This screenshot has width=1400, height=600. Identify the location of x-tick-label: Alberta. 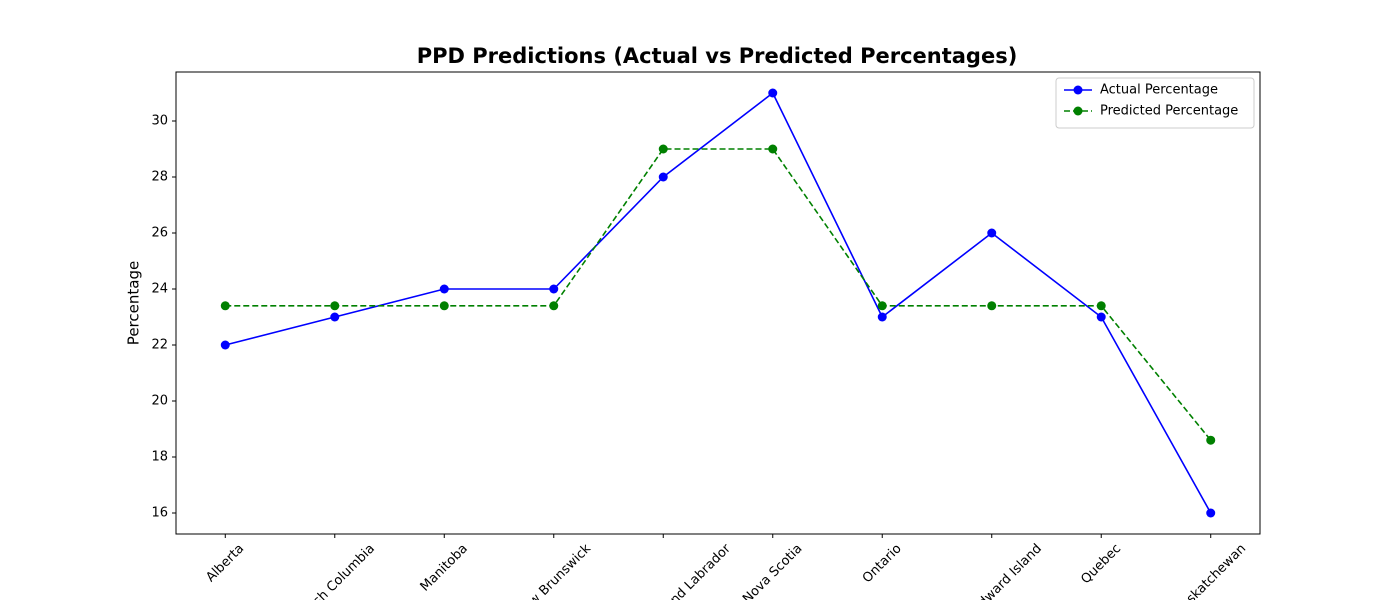
(225, 563).